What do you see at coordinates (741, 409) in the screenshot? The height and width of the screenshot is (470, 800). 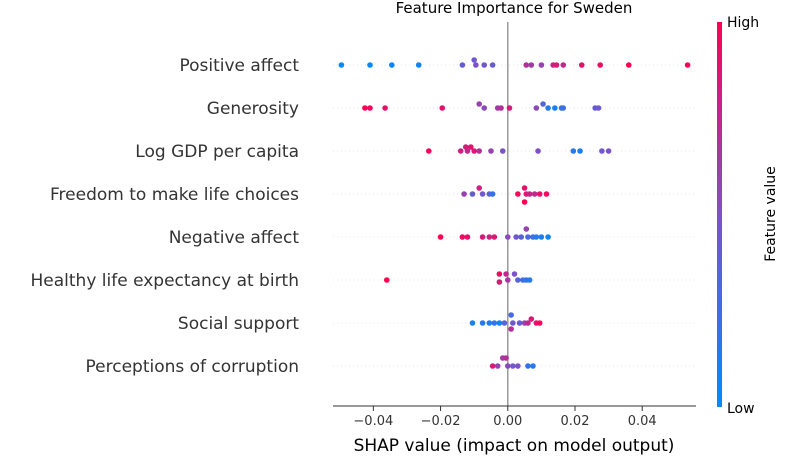 I see `colorbar-low-label: Low` at bounding box center [741, 409].